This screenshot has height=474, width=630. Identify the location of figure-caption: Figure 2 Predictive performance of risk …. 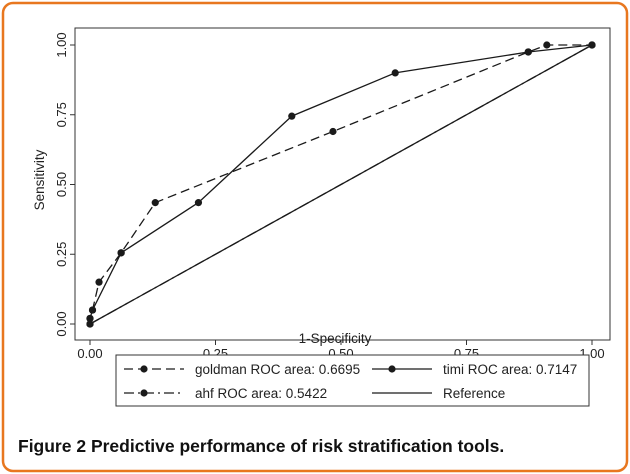
(261, 446).